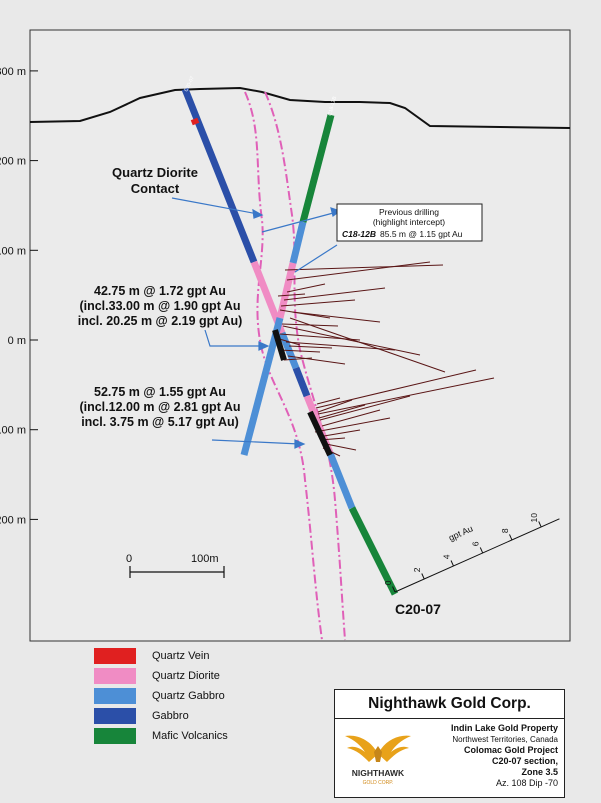 The width and height of the screenshot is (601, 803). What do you see at coordinates (159, 306) in the screenshot?
I see `intercept1-line2: (incl.33.00 m @ 1.90 gpt Au` at bounding box center [159, 306].